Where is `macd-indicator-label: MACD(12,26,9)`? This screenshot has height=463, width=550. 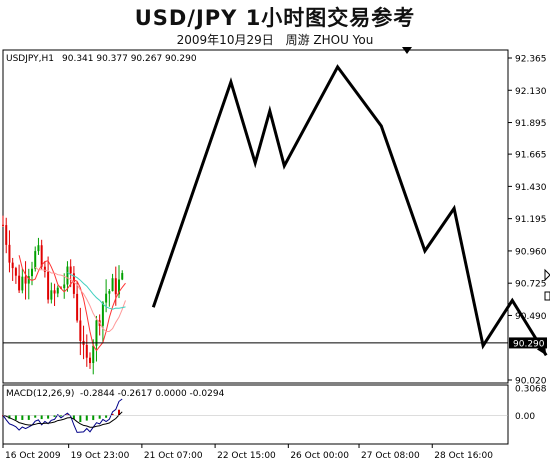
macd-indicator-label: MACD(12,26,9) is located at coordinates (40, 394).